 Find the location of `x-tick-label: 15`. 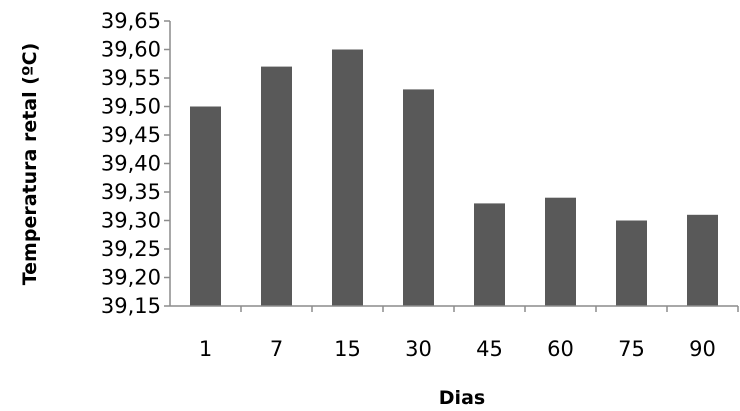

x-tick-label: 15 is located at coordinates (347, 349).